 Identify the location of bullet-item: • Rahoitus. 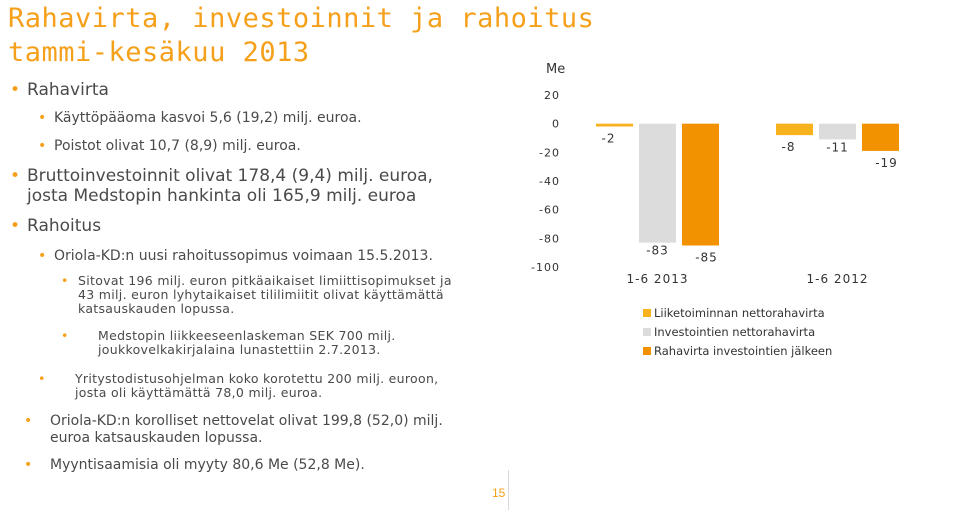
(55, 226).